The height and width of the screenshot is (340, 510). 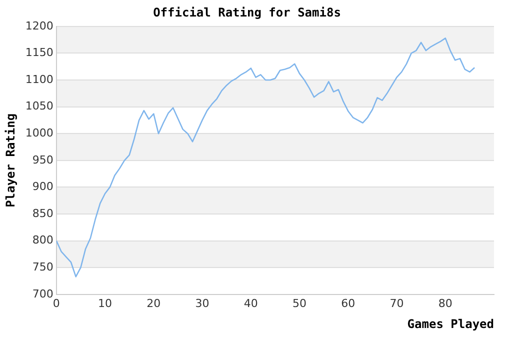 I want to click on y-tick-label: 750, so click(x=43, y=267).